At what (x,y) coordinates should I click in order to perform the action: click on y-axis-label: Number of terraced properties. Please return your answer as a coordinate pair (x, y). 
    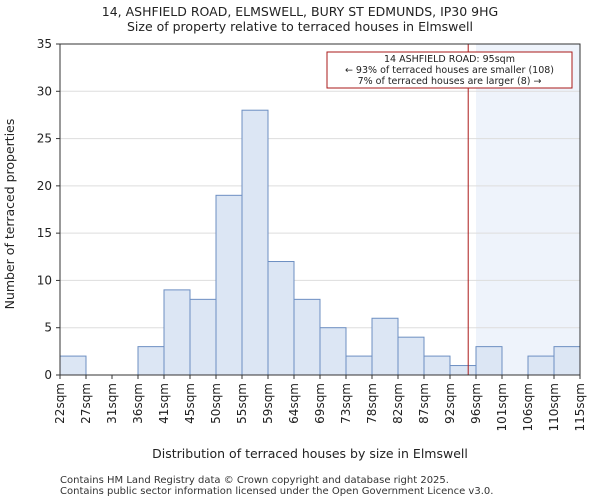
    Looking at the image, I should click on (9, 214).